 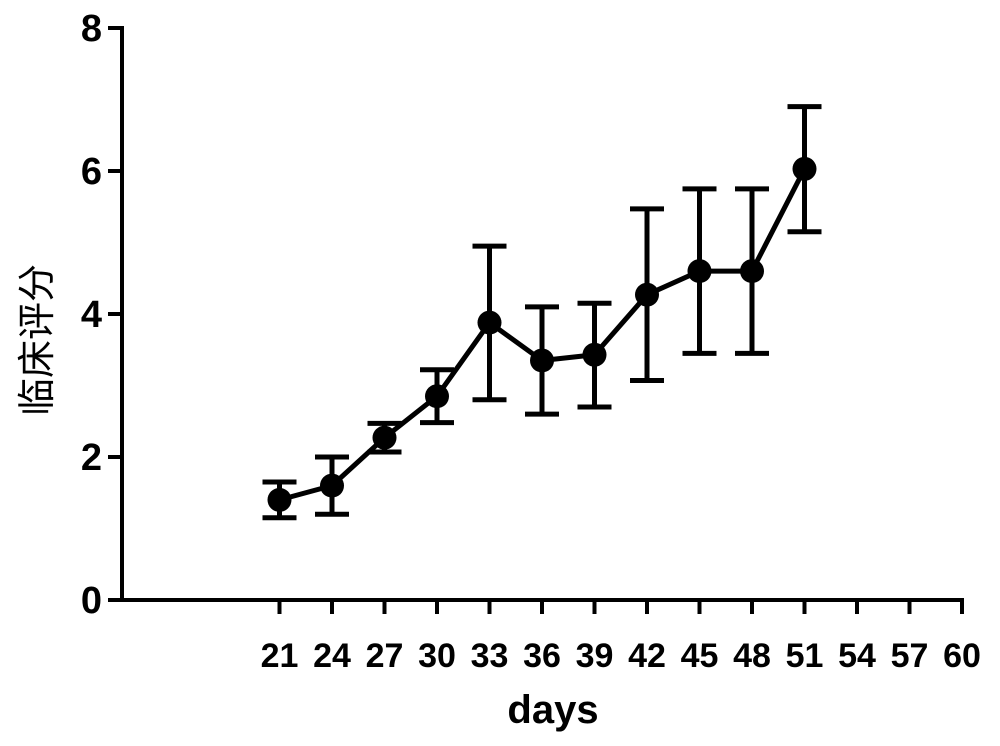 I want to click on x-tick-label: 39, so click(x=595, y=656).